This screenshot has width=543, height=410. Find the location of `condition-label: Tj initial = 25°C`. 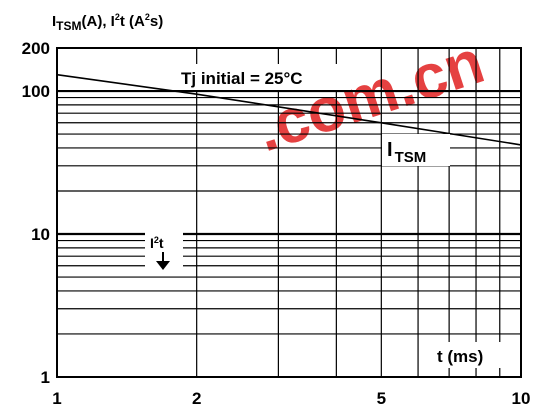

condition-label: Tj initial = 25°C is located at coordinates (242, 78).